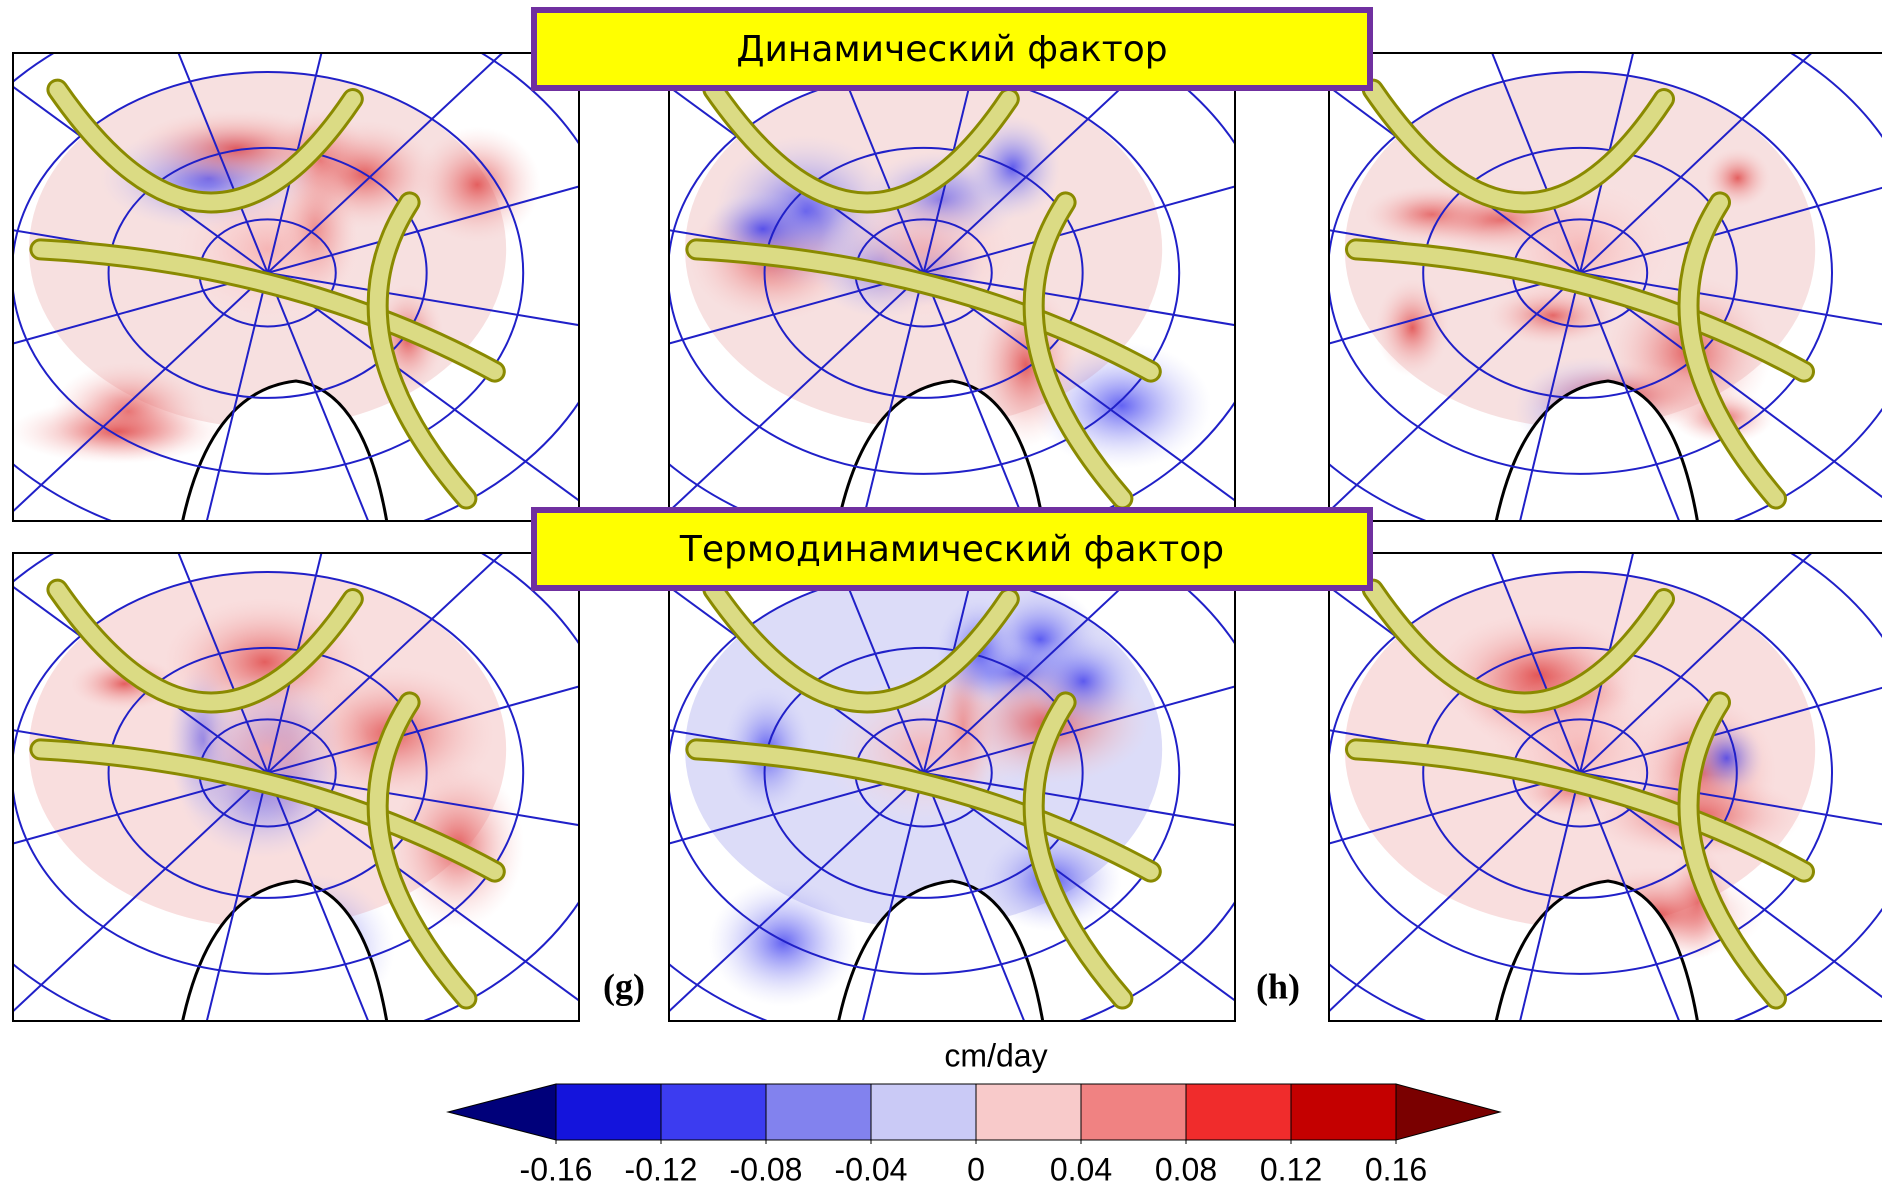 This screenshot has height=1187, width=1882. Describe the element at coordinates (1081, 1169) in the screenshot. I see `colorbar-tick-label: 0.04` at that location.